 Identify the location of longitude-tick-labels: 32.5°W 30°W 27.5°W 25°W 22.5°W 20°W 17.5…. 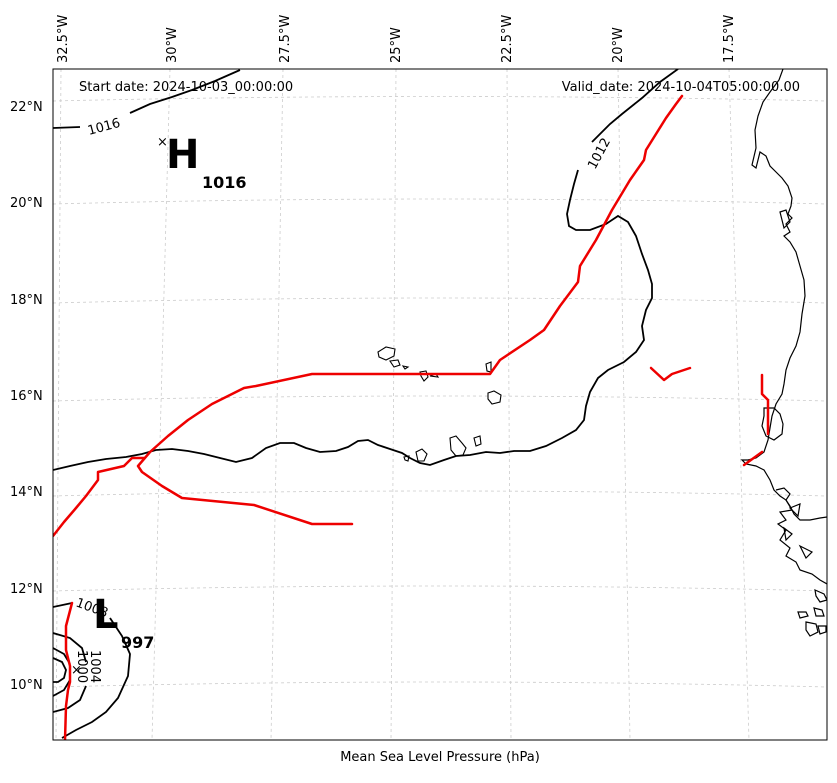
(396, 39).